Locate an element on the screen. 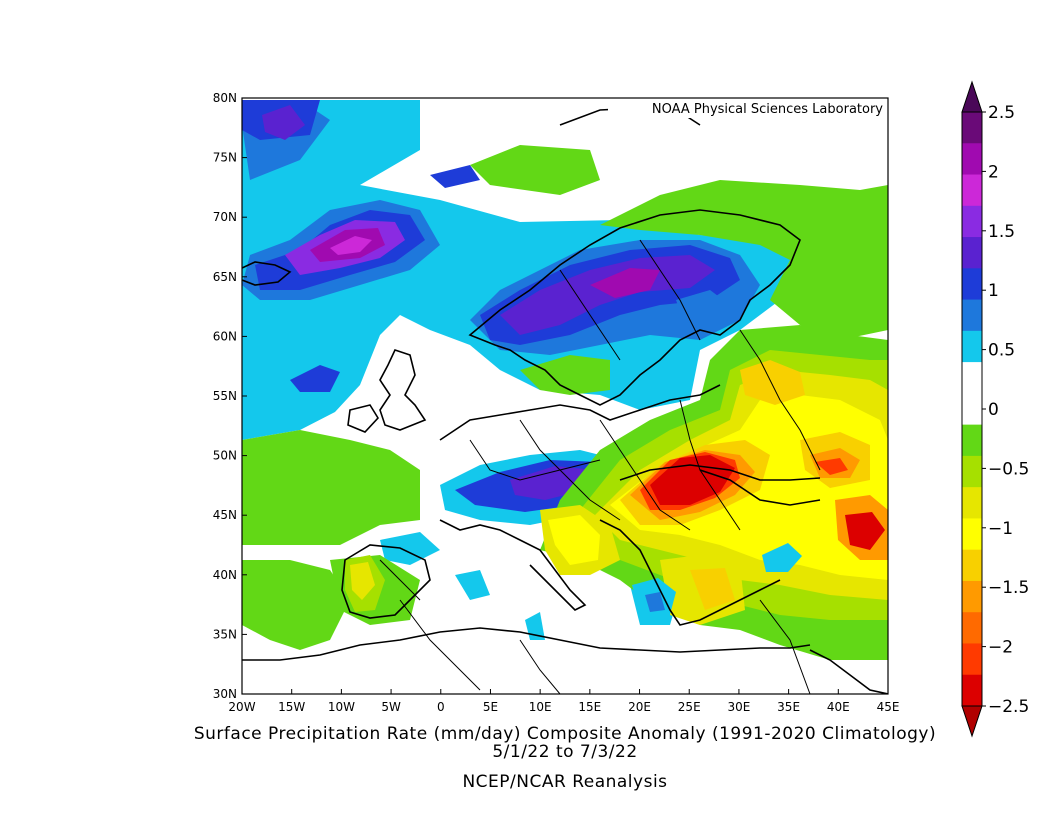 This screenshot has height=818, width=1057. y-tick-label: 35N is located at coordinates (225, 634).